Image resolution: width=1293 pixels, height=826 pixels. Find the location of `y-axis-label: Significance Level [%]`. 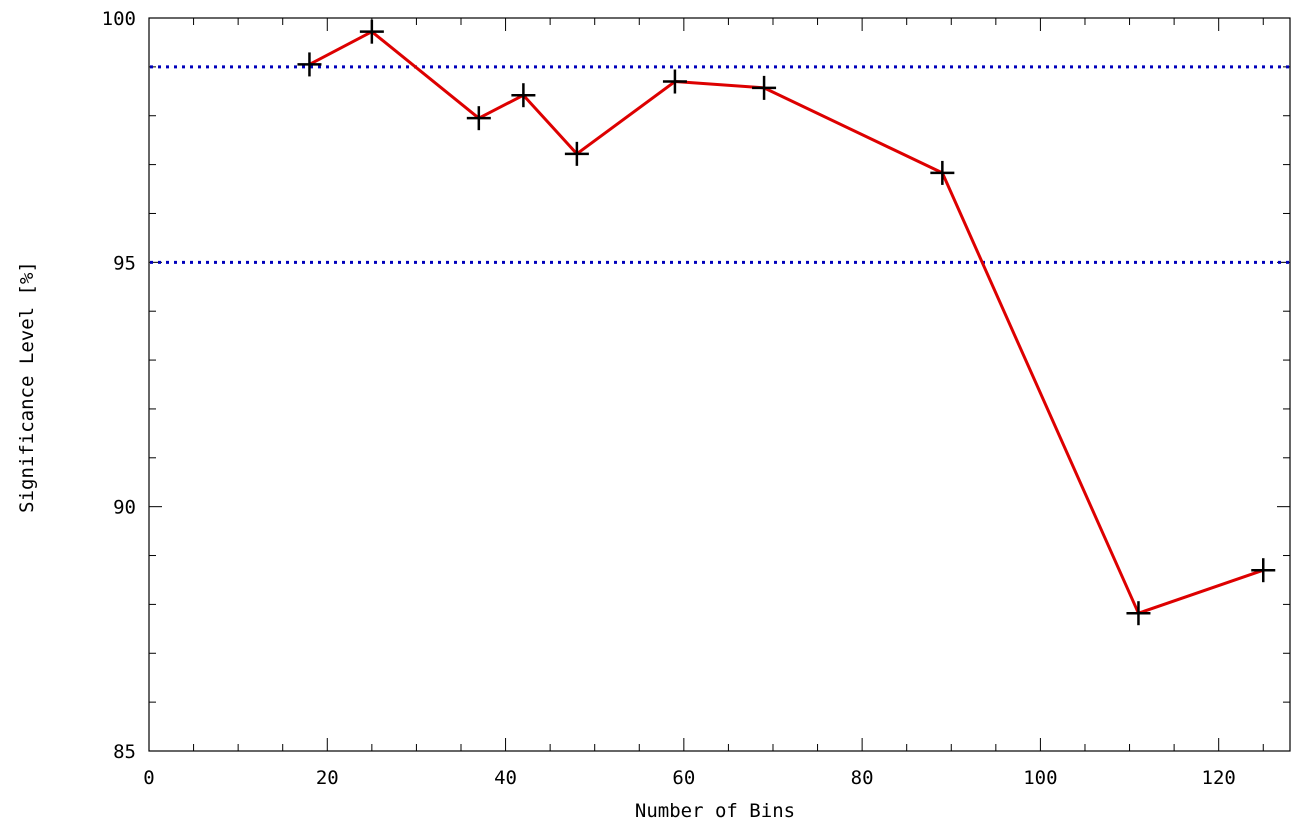

y-axis-label: Significance Level [%] is located at coordinates (27, 387).